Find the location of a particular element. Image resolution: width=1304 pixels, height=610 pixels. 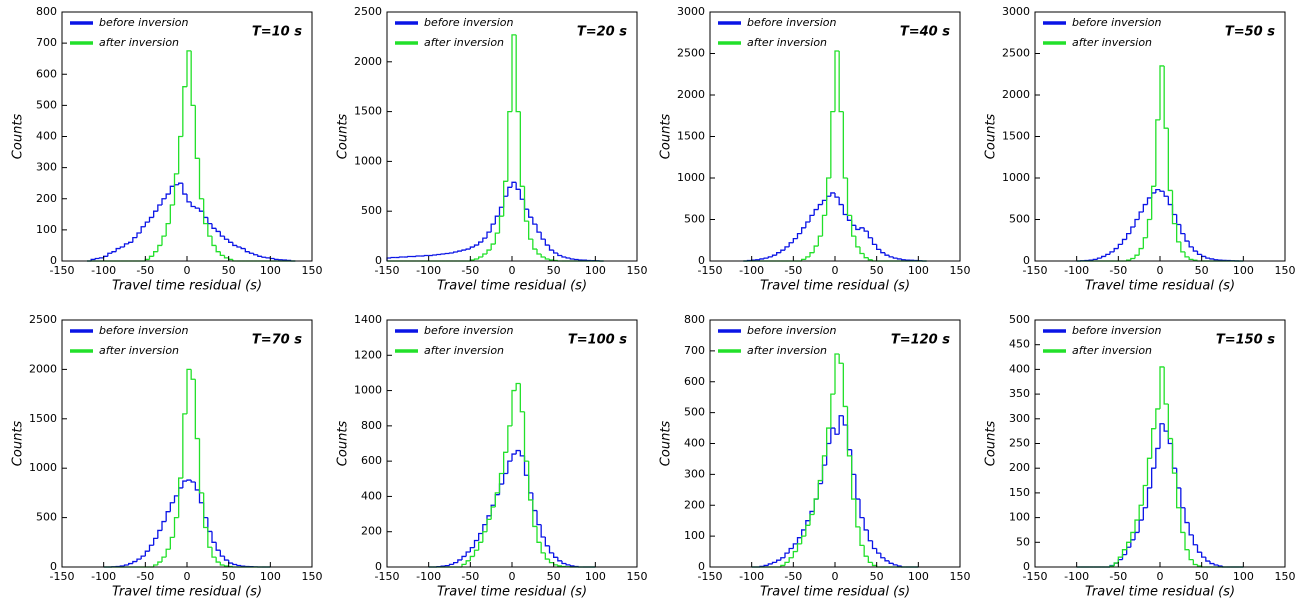

y-axis-label: Counts is located at coordinates (666, 137).